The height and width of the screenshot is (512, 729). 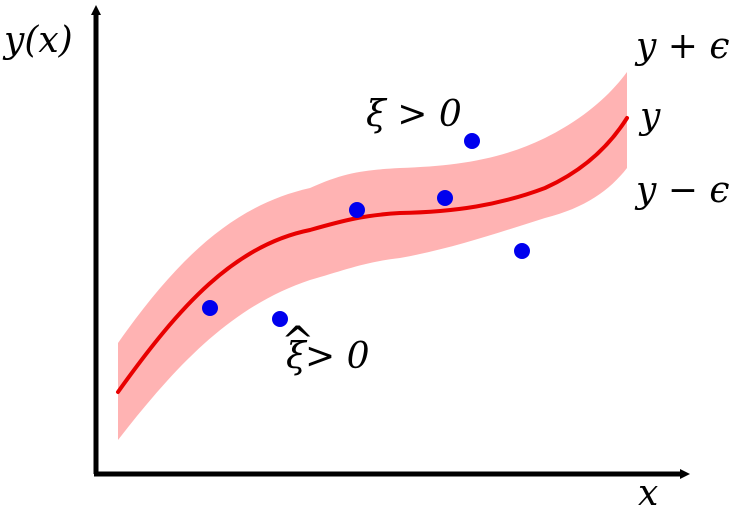 I want to click on xi-hat-accent: ^, so click(x=298, y=342).